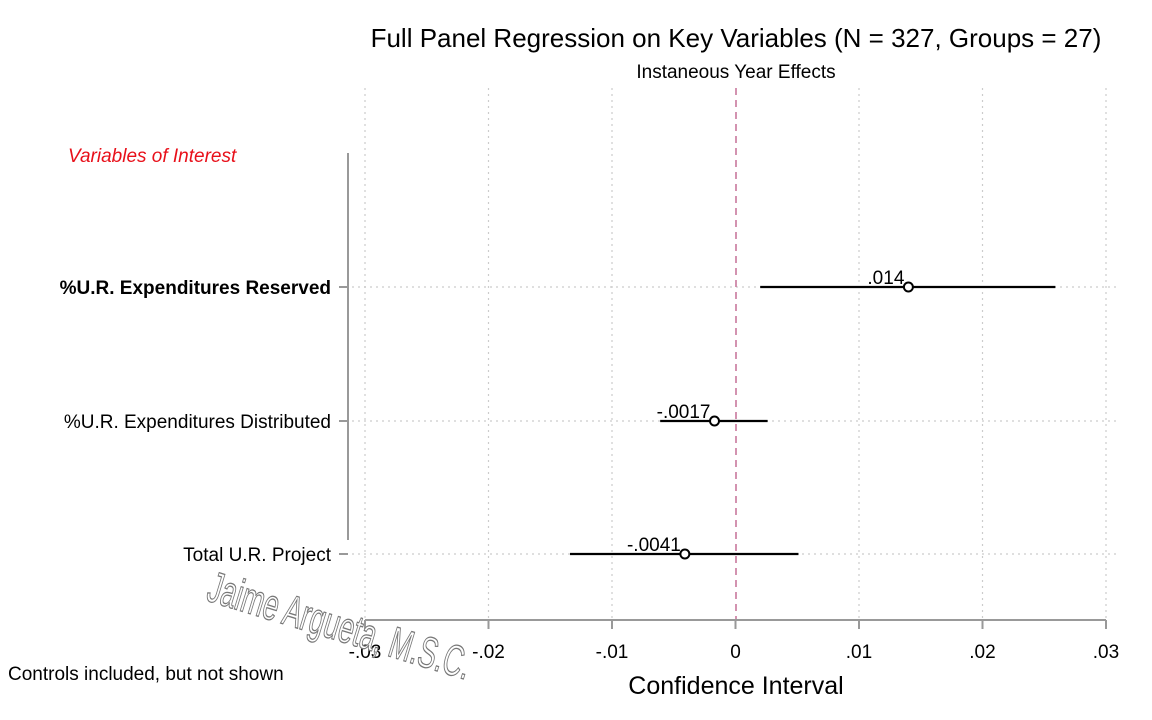  What do you see at coordinates (488, 652) in the screenshot?
I see `x-tick-label: -.02` at bounding box center [488, 652].